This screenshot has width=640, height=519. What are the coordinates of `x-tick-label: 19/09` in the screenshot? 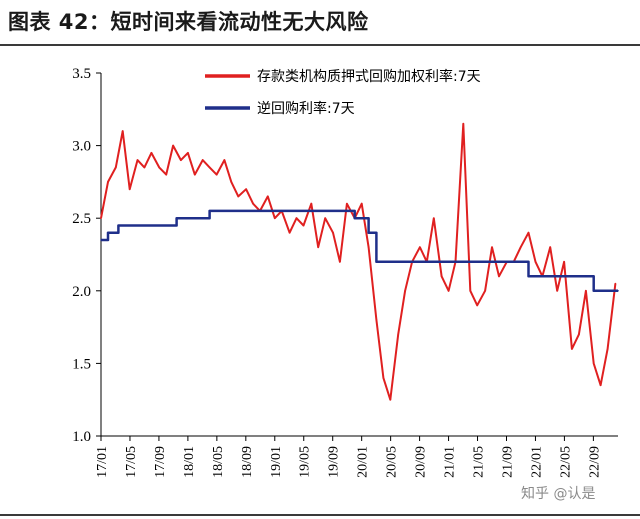 It's located at (334, 462).